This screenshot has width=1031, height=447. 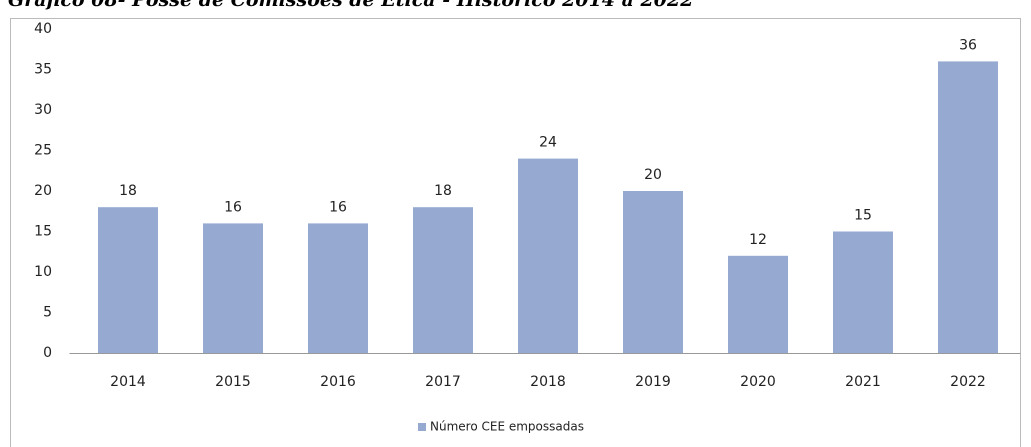 What do you see at coordinates (47, 353) in the screenshot?
I see `y-tick-label: 0` at bounding box center [47, 353].